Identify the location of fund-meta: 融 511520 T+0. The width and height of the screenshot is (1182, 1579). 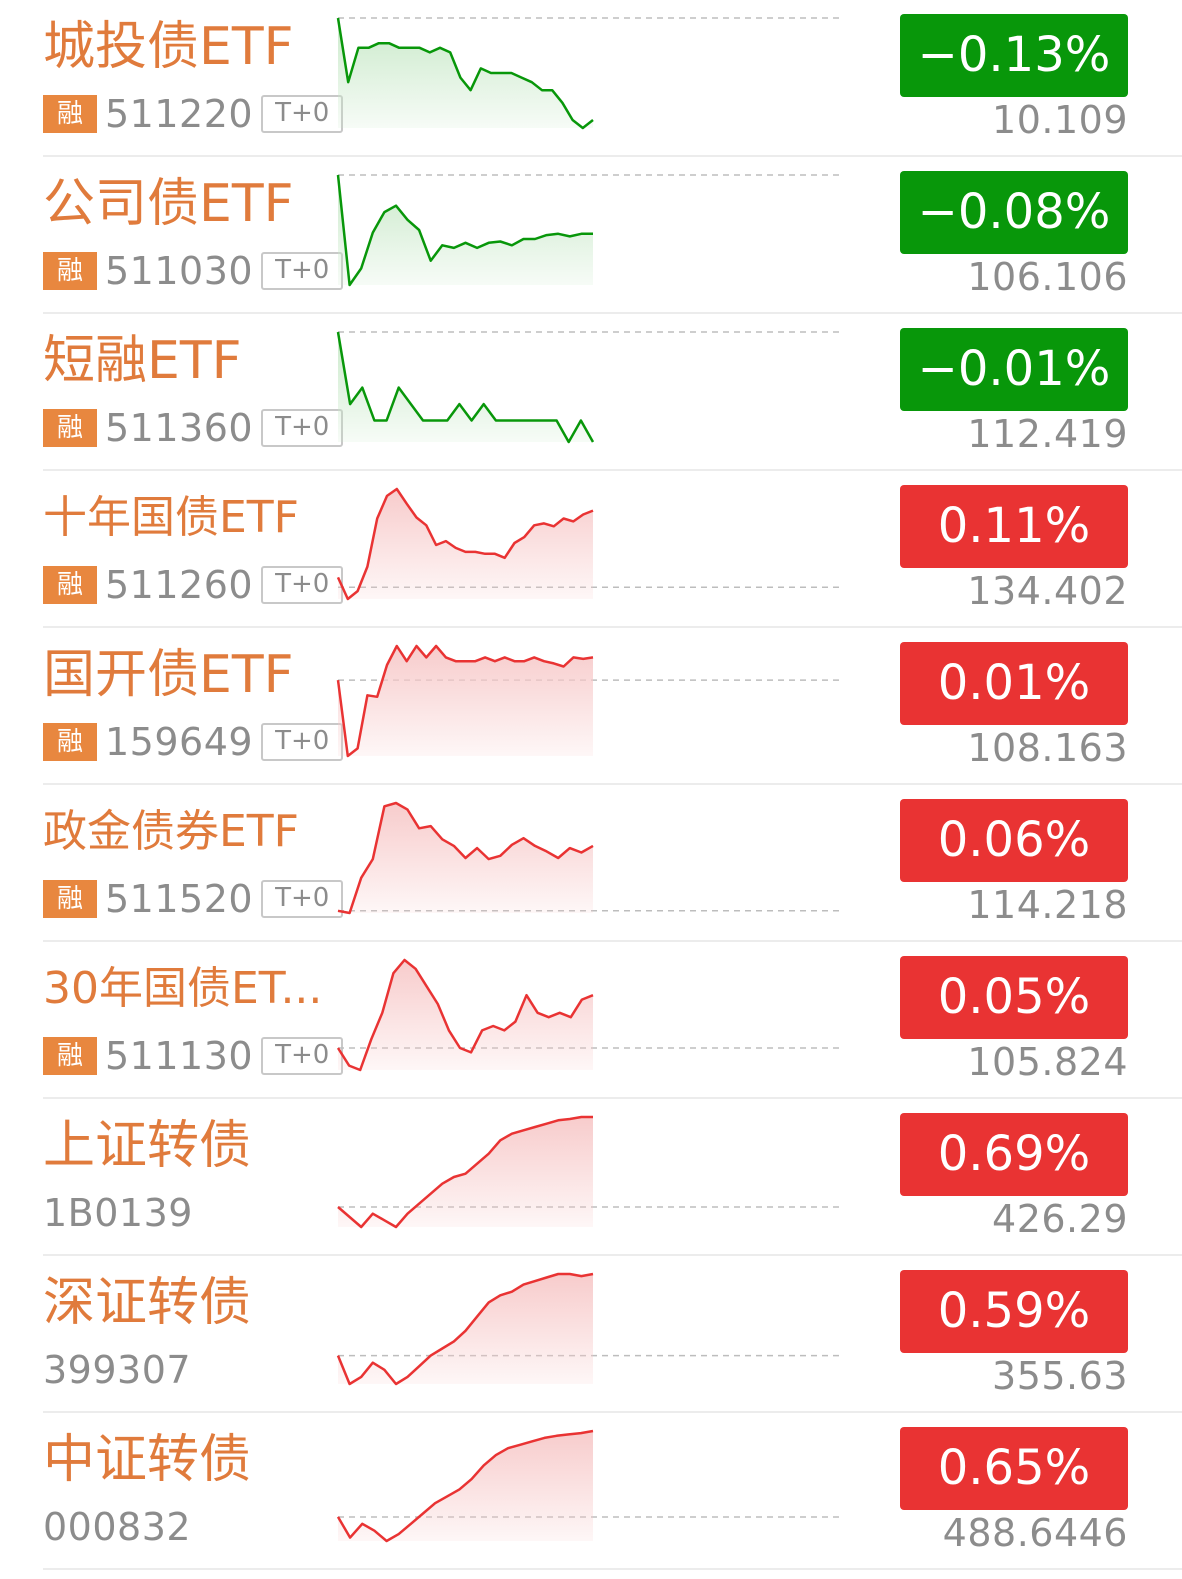
(193, 899).